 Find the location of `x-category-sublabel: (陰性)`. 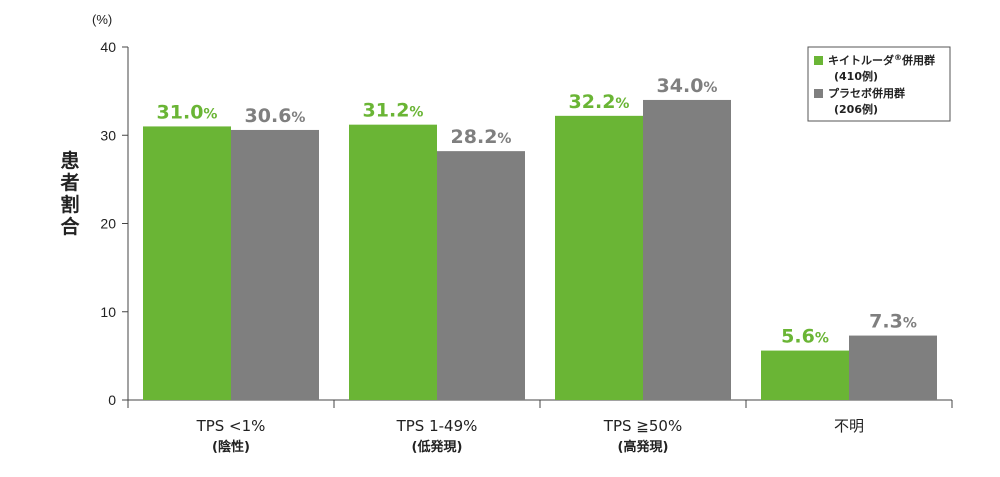

x-category-sublabel: (陰性) is located at coordinates (231, 447).